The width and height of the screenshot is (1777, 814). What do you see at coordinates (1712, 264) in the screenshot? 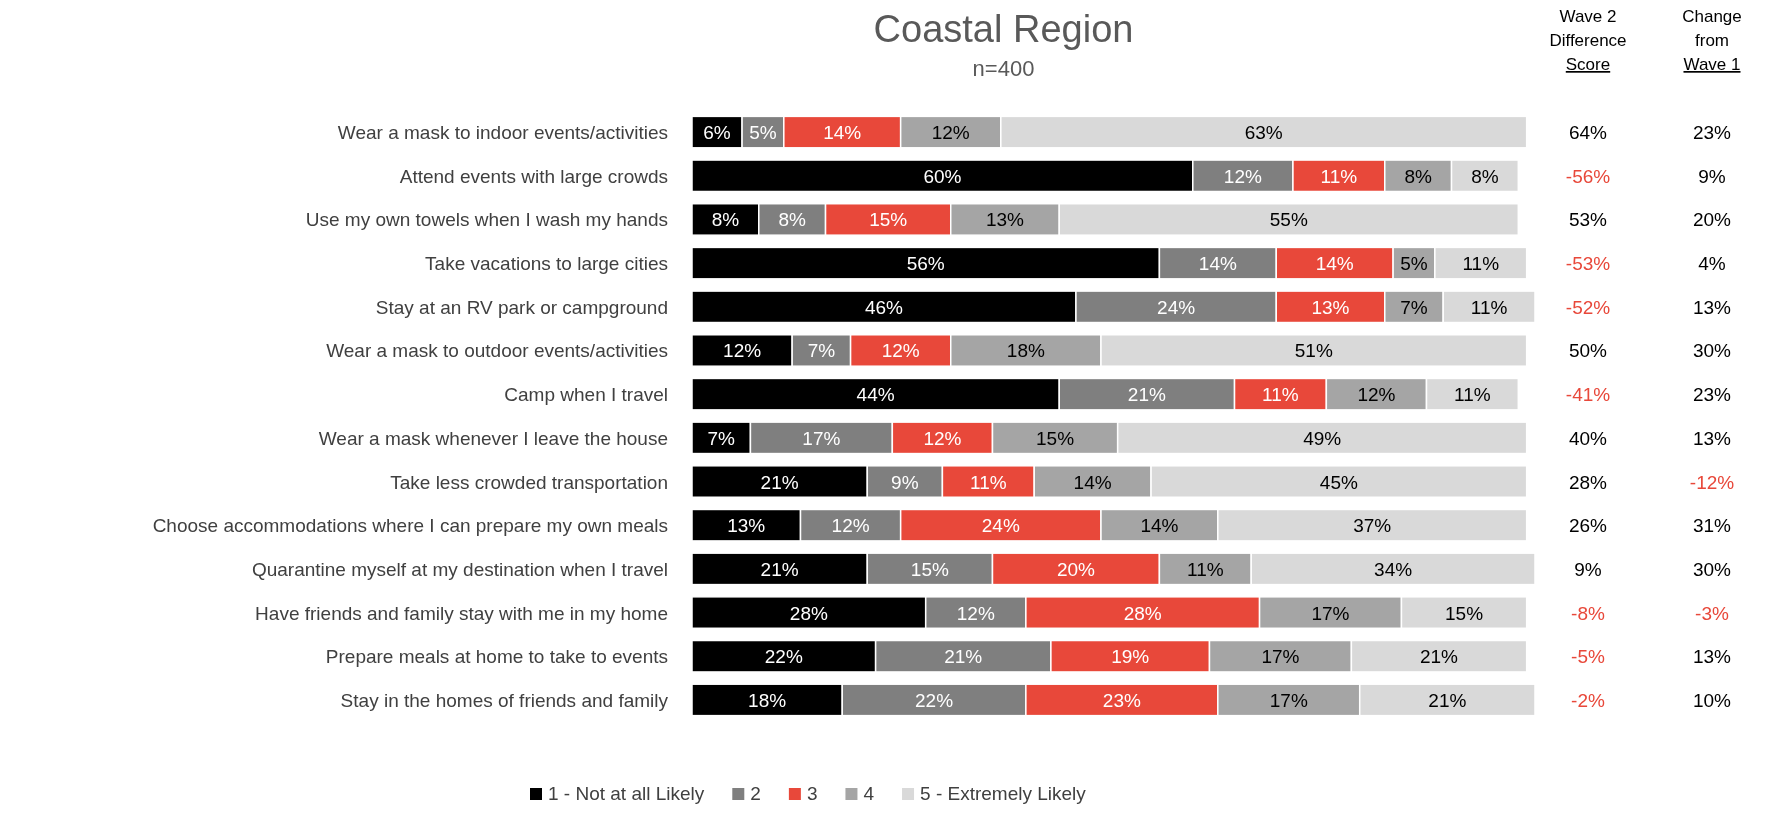
I see `text: 4%` at bounding box center [1712, 264].